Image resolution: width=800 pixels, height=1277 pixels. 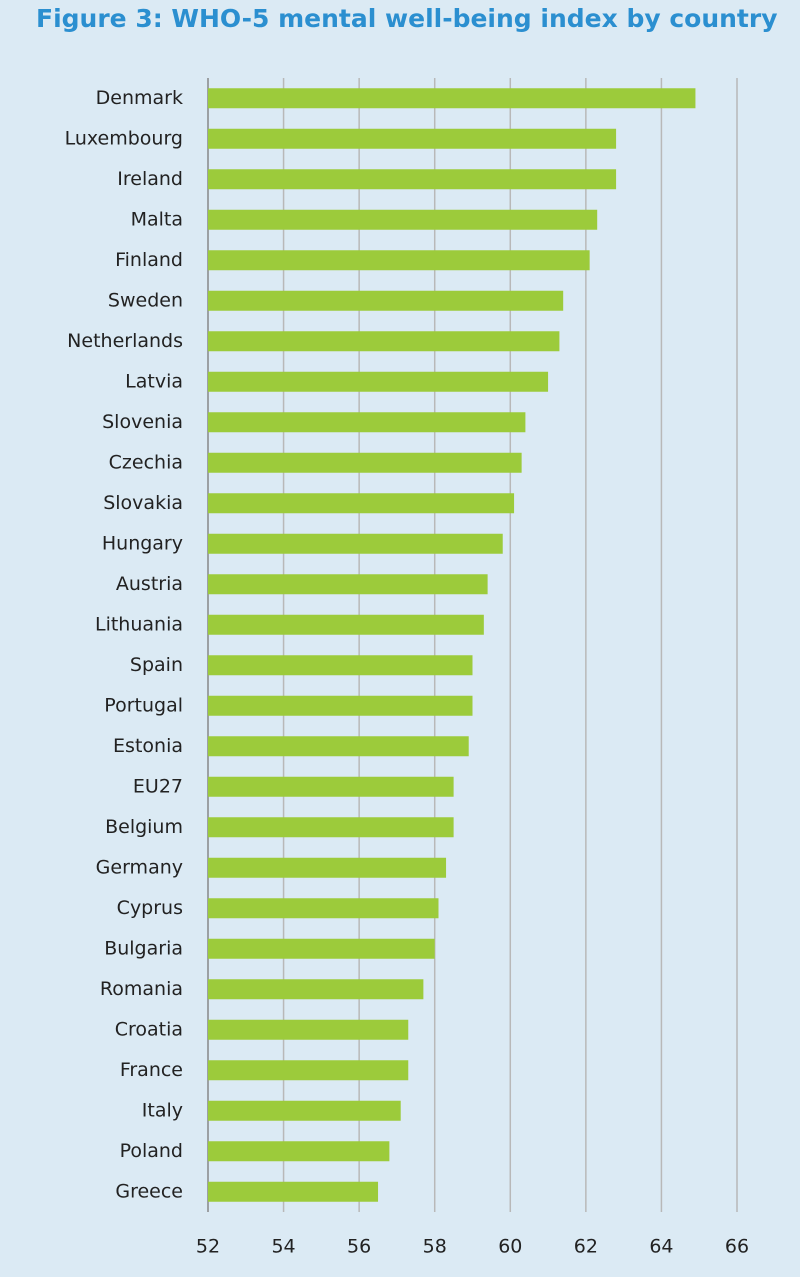 What do you see at coordinates (142, 422) in the screenshot?
I see `y-tick-label: Slovenia` at bounding box center [142, 422].